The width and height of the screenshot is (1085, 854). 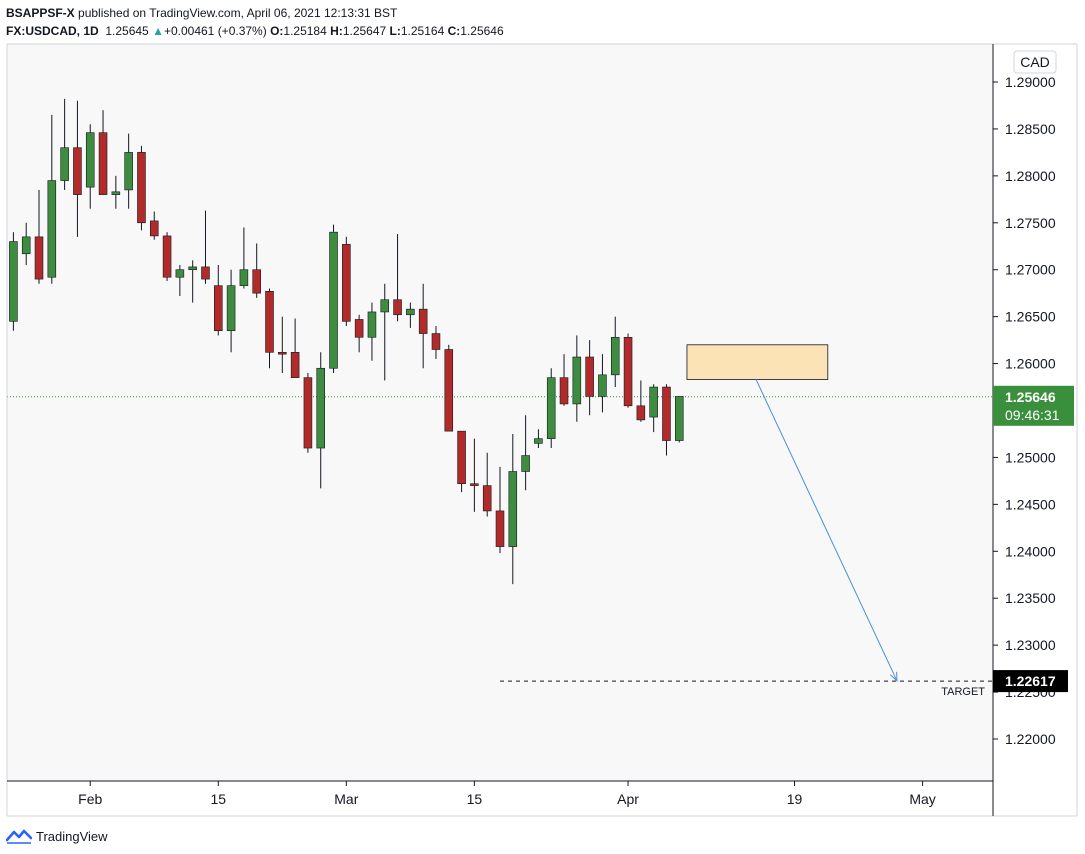 I want to click on author-name: BSAPPSF-X, so click(x=40, y=13).